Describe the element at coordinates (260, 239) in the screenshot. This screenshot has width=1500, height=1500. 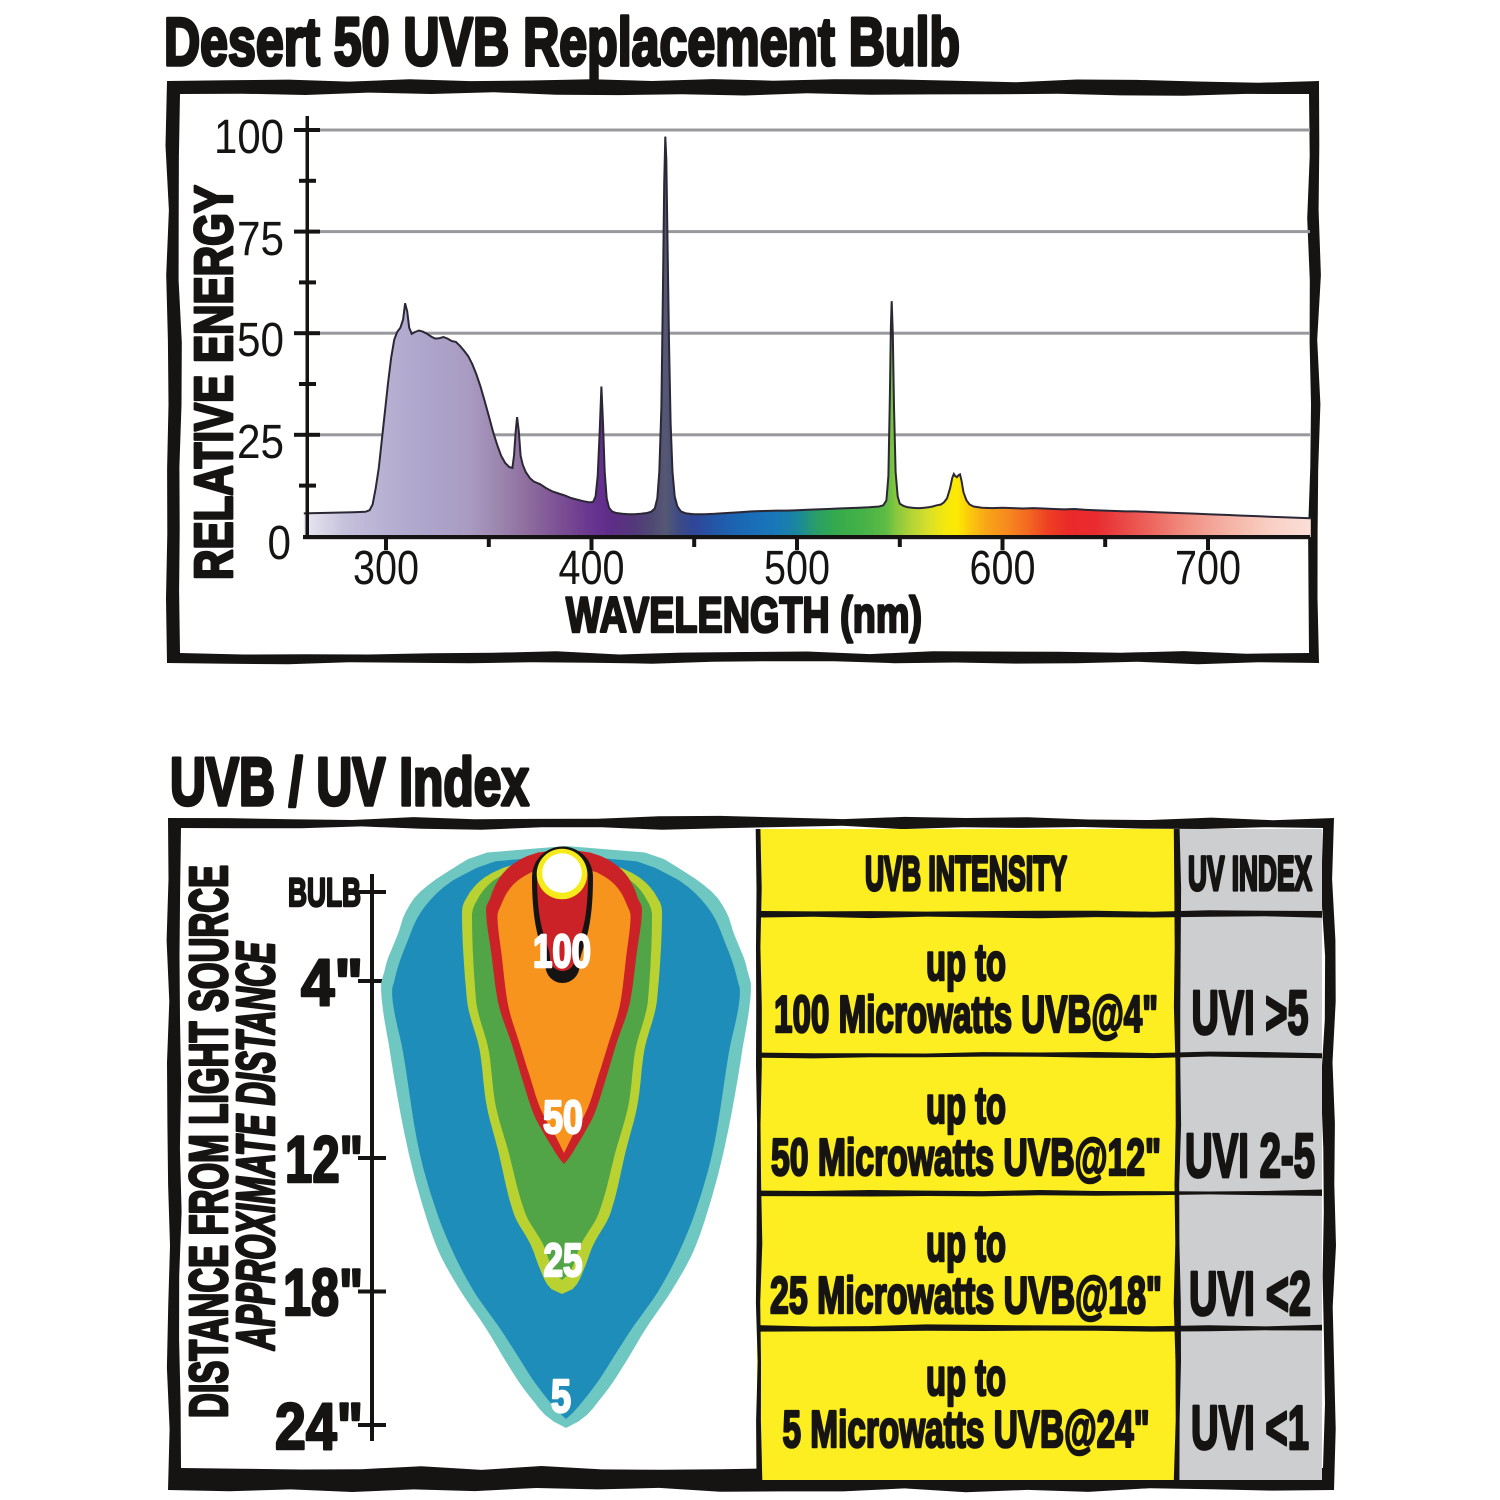
I see `svg-text: 75` at that location.